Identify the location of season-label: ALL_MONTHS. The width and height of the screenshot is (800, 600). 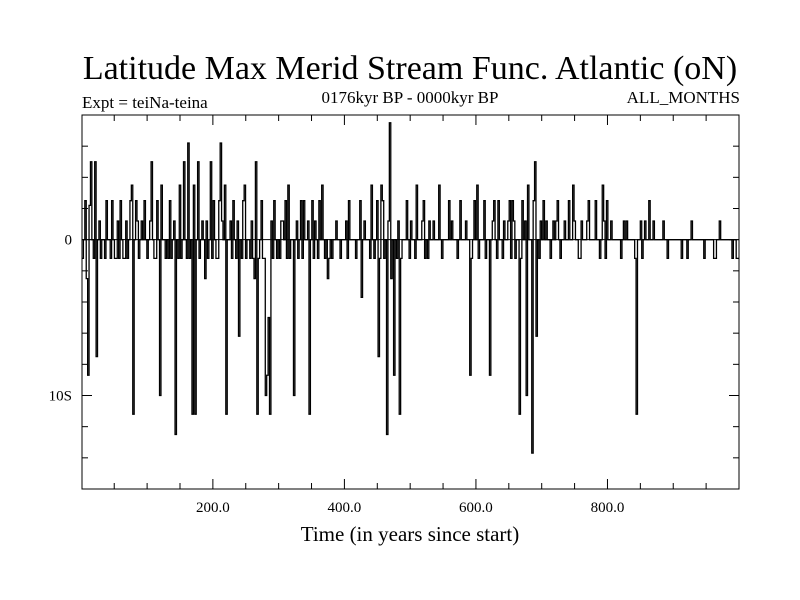
(683, 97).